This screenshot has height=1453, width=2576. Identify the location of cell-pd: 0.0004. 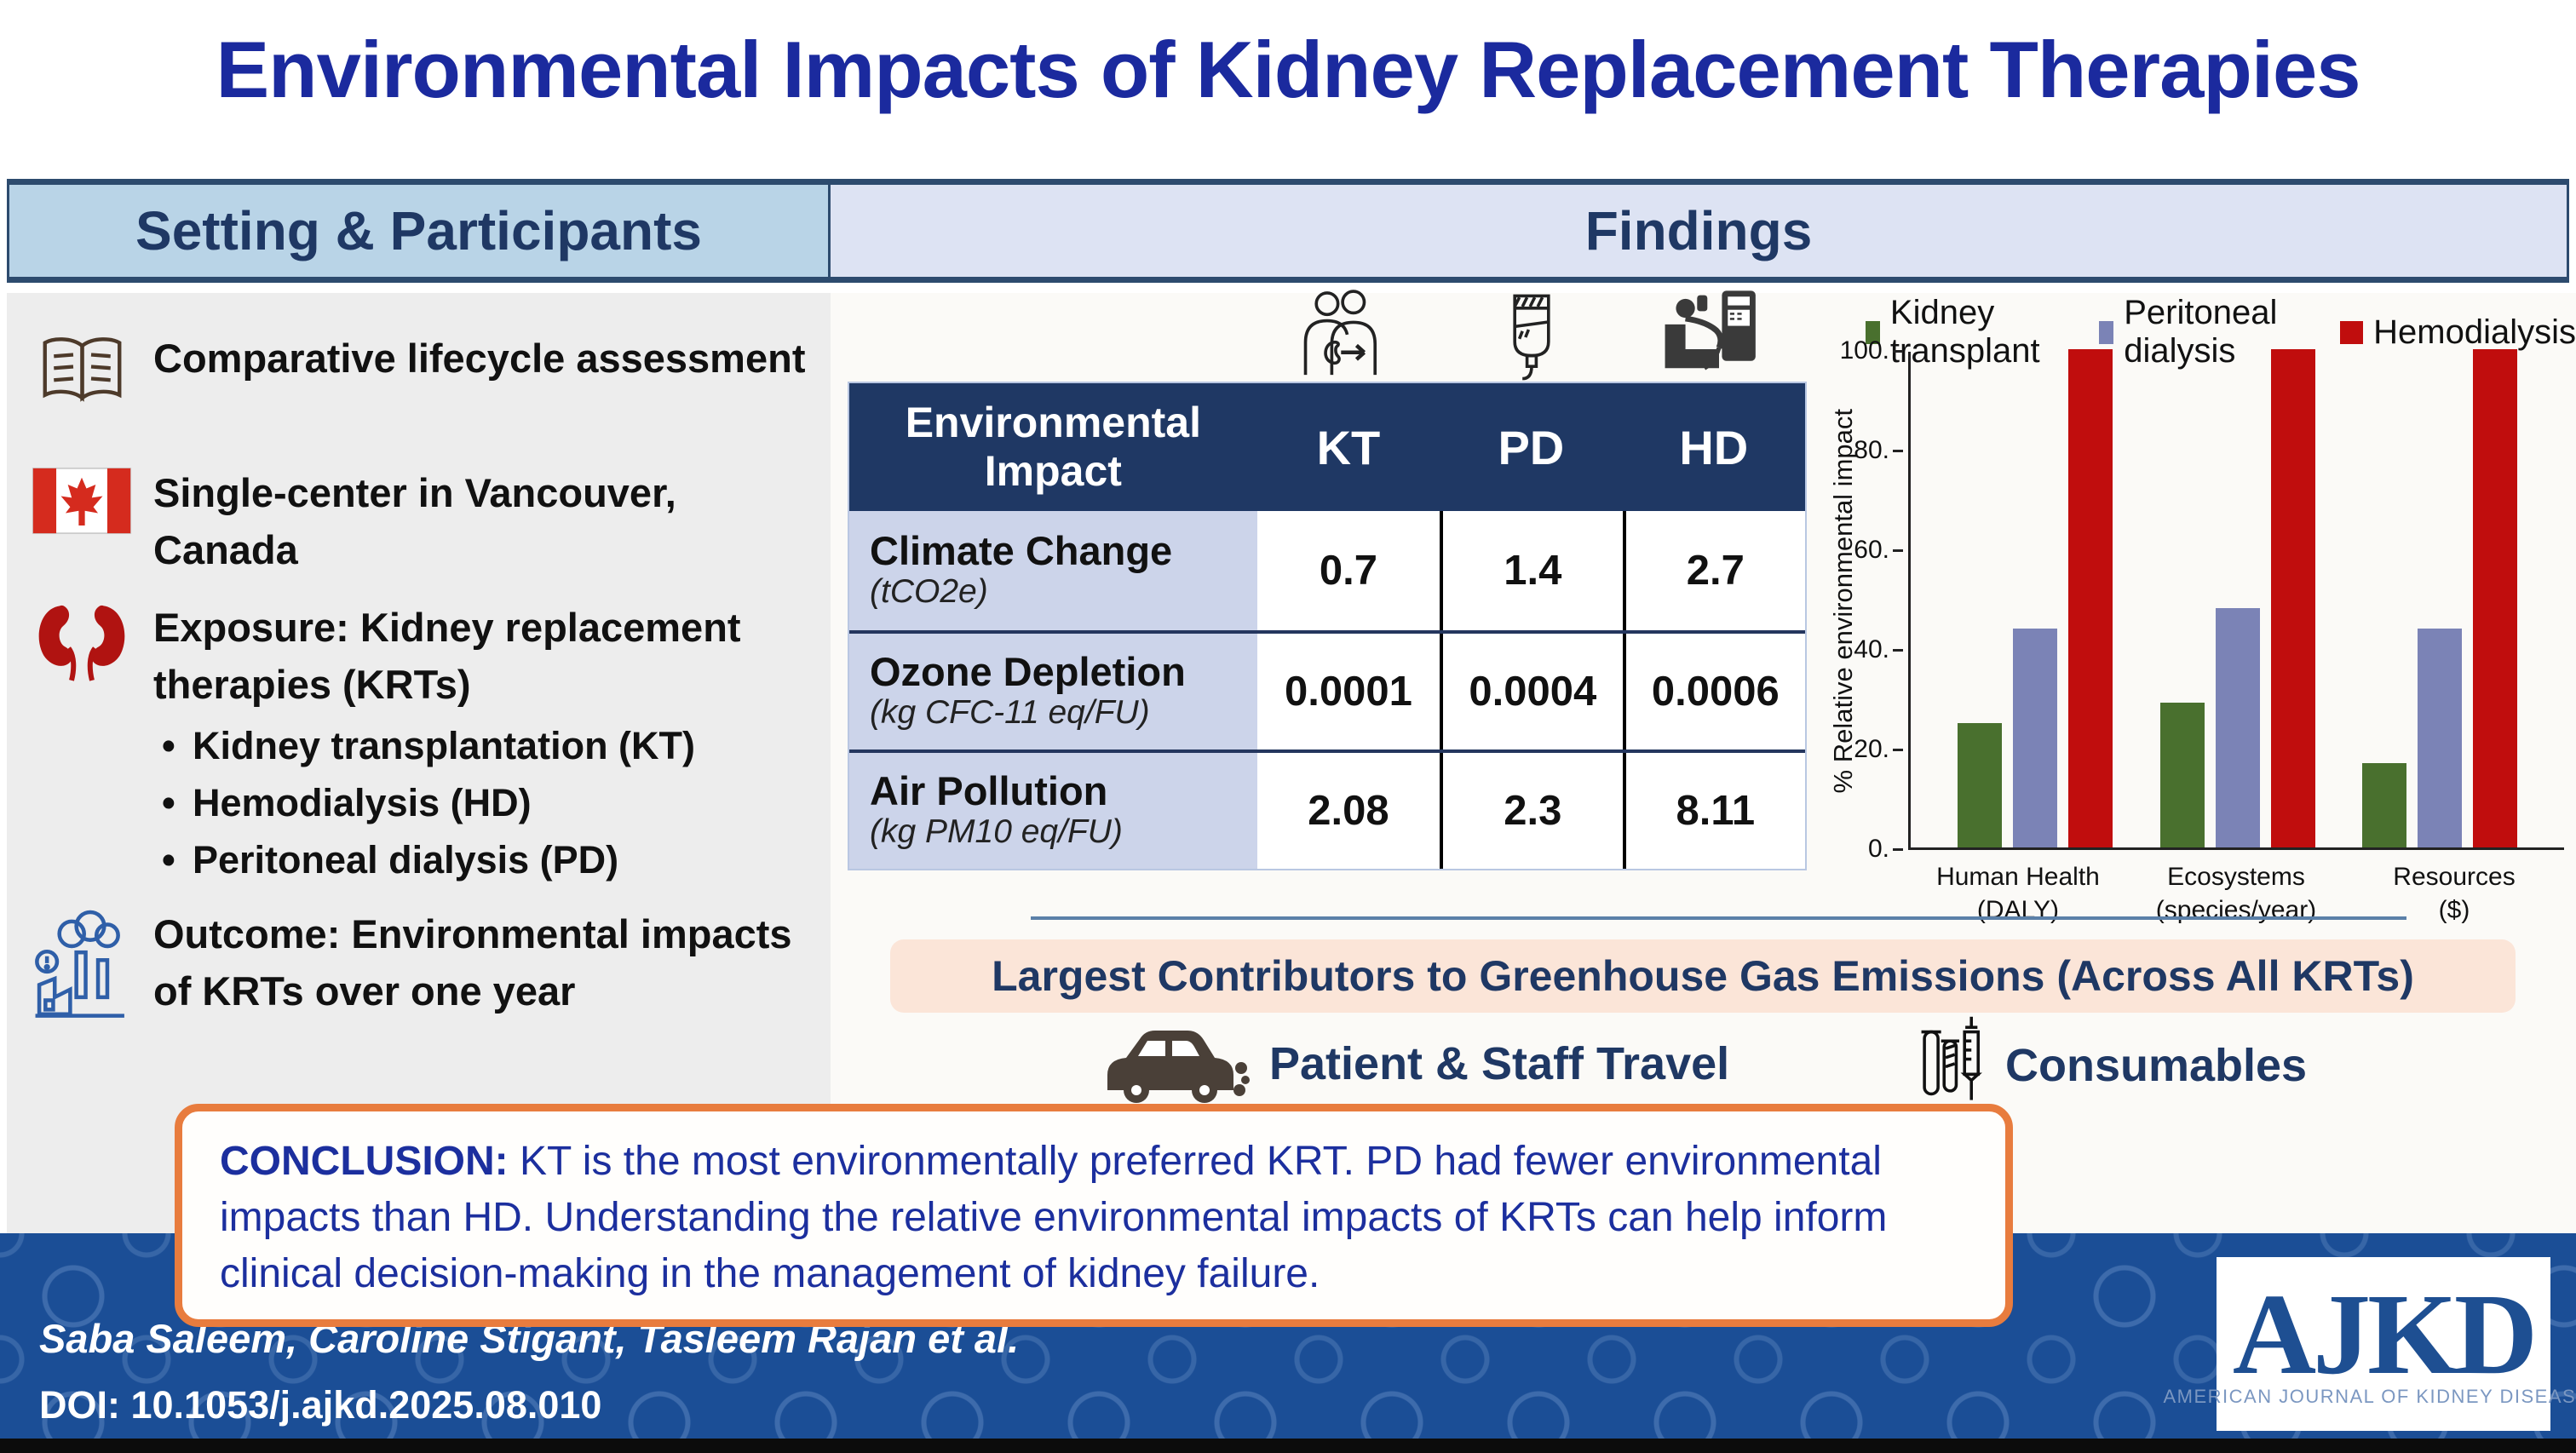
(1532, 691).